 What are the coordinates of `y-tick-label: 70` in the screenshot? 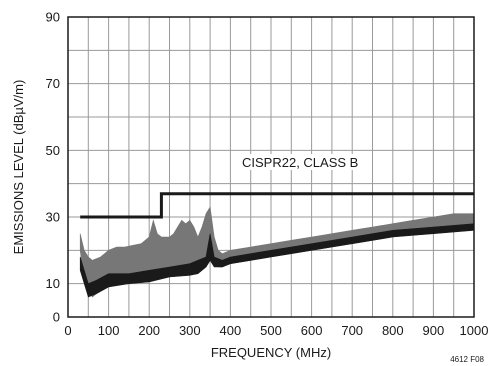 It's located at (53, 83).